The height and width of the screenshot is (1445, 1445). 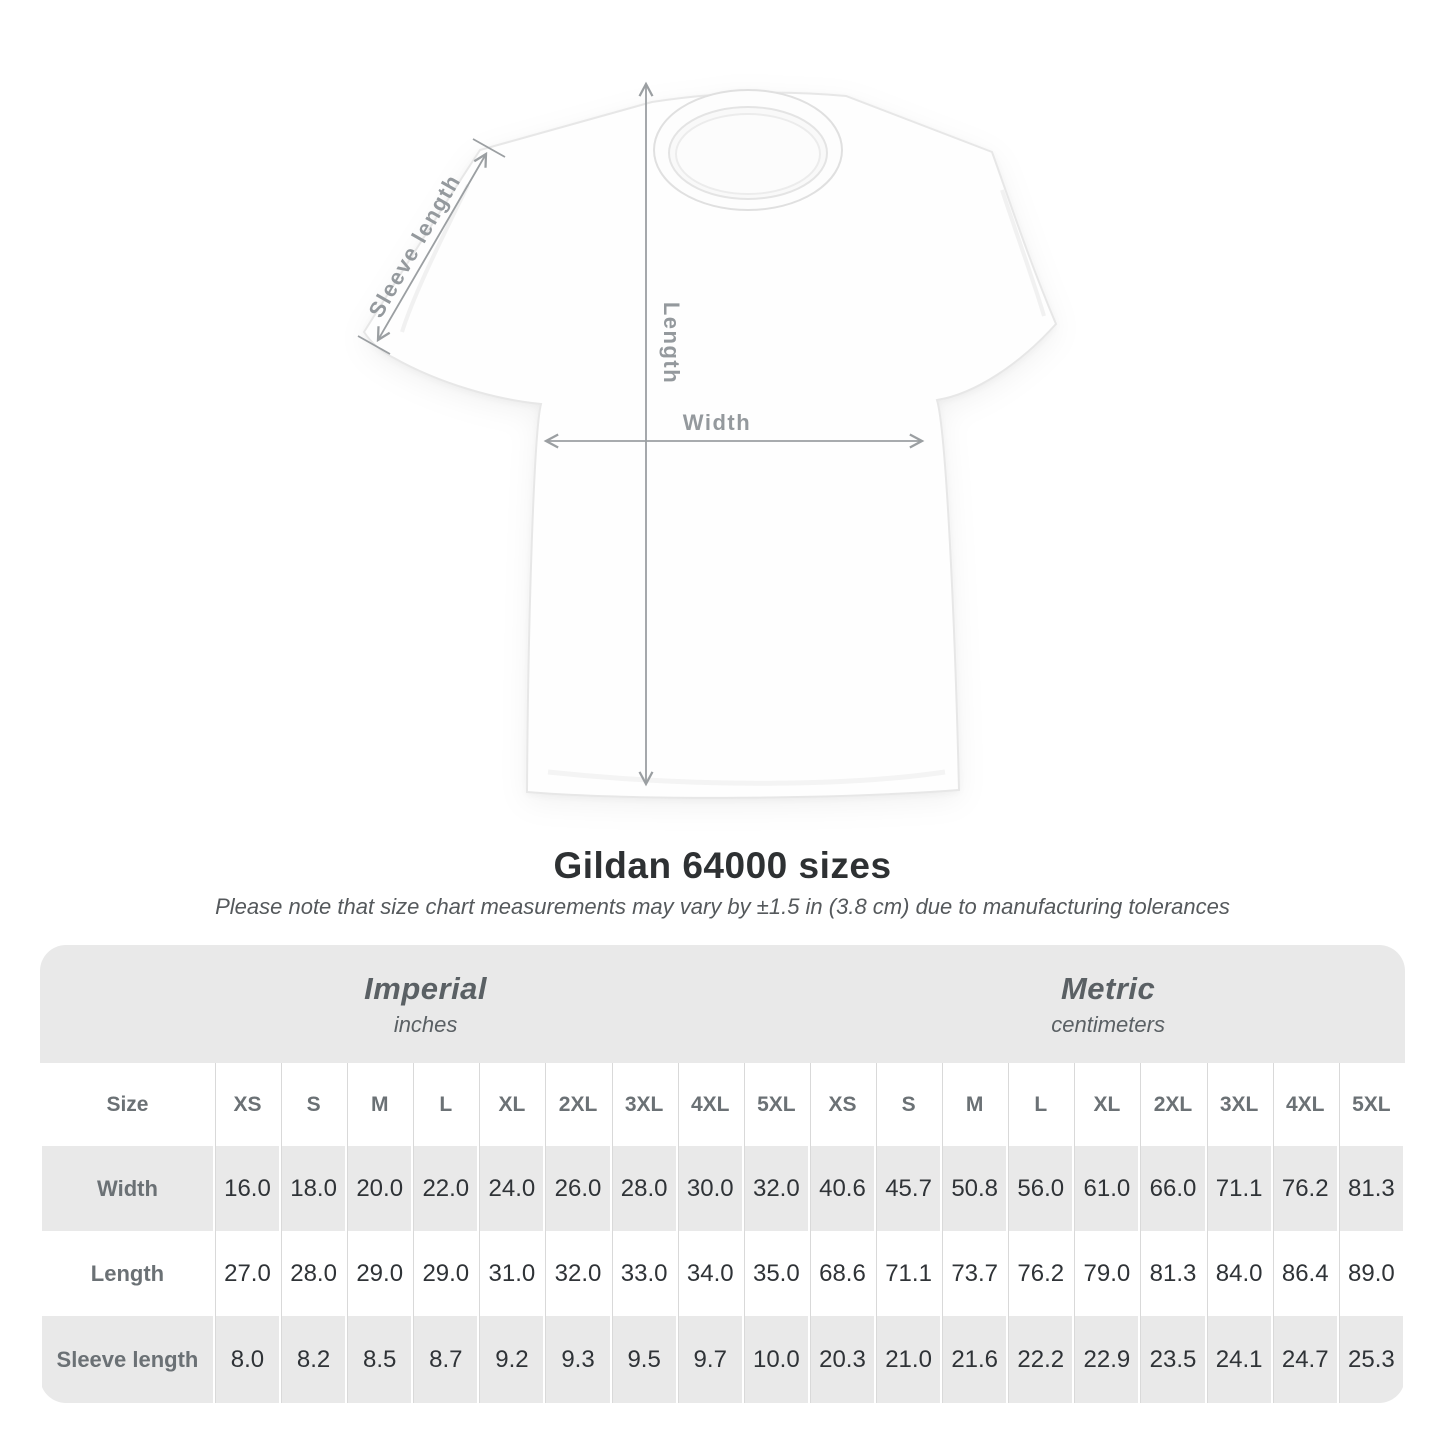 I want to click on length-label: Length, so click(x=671, y=343).